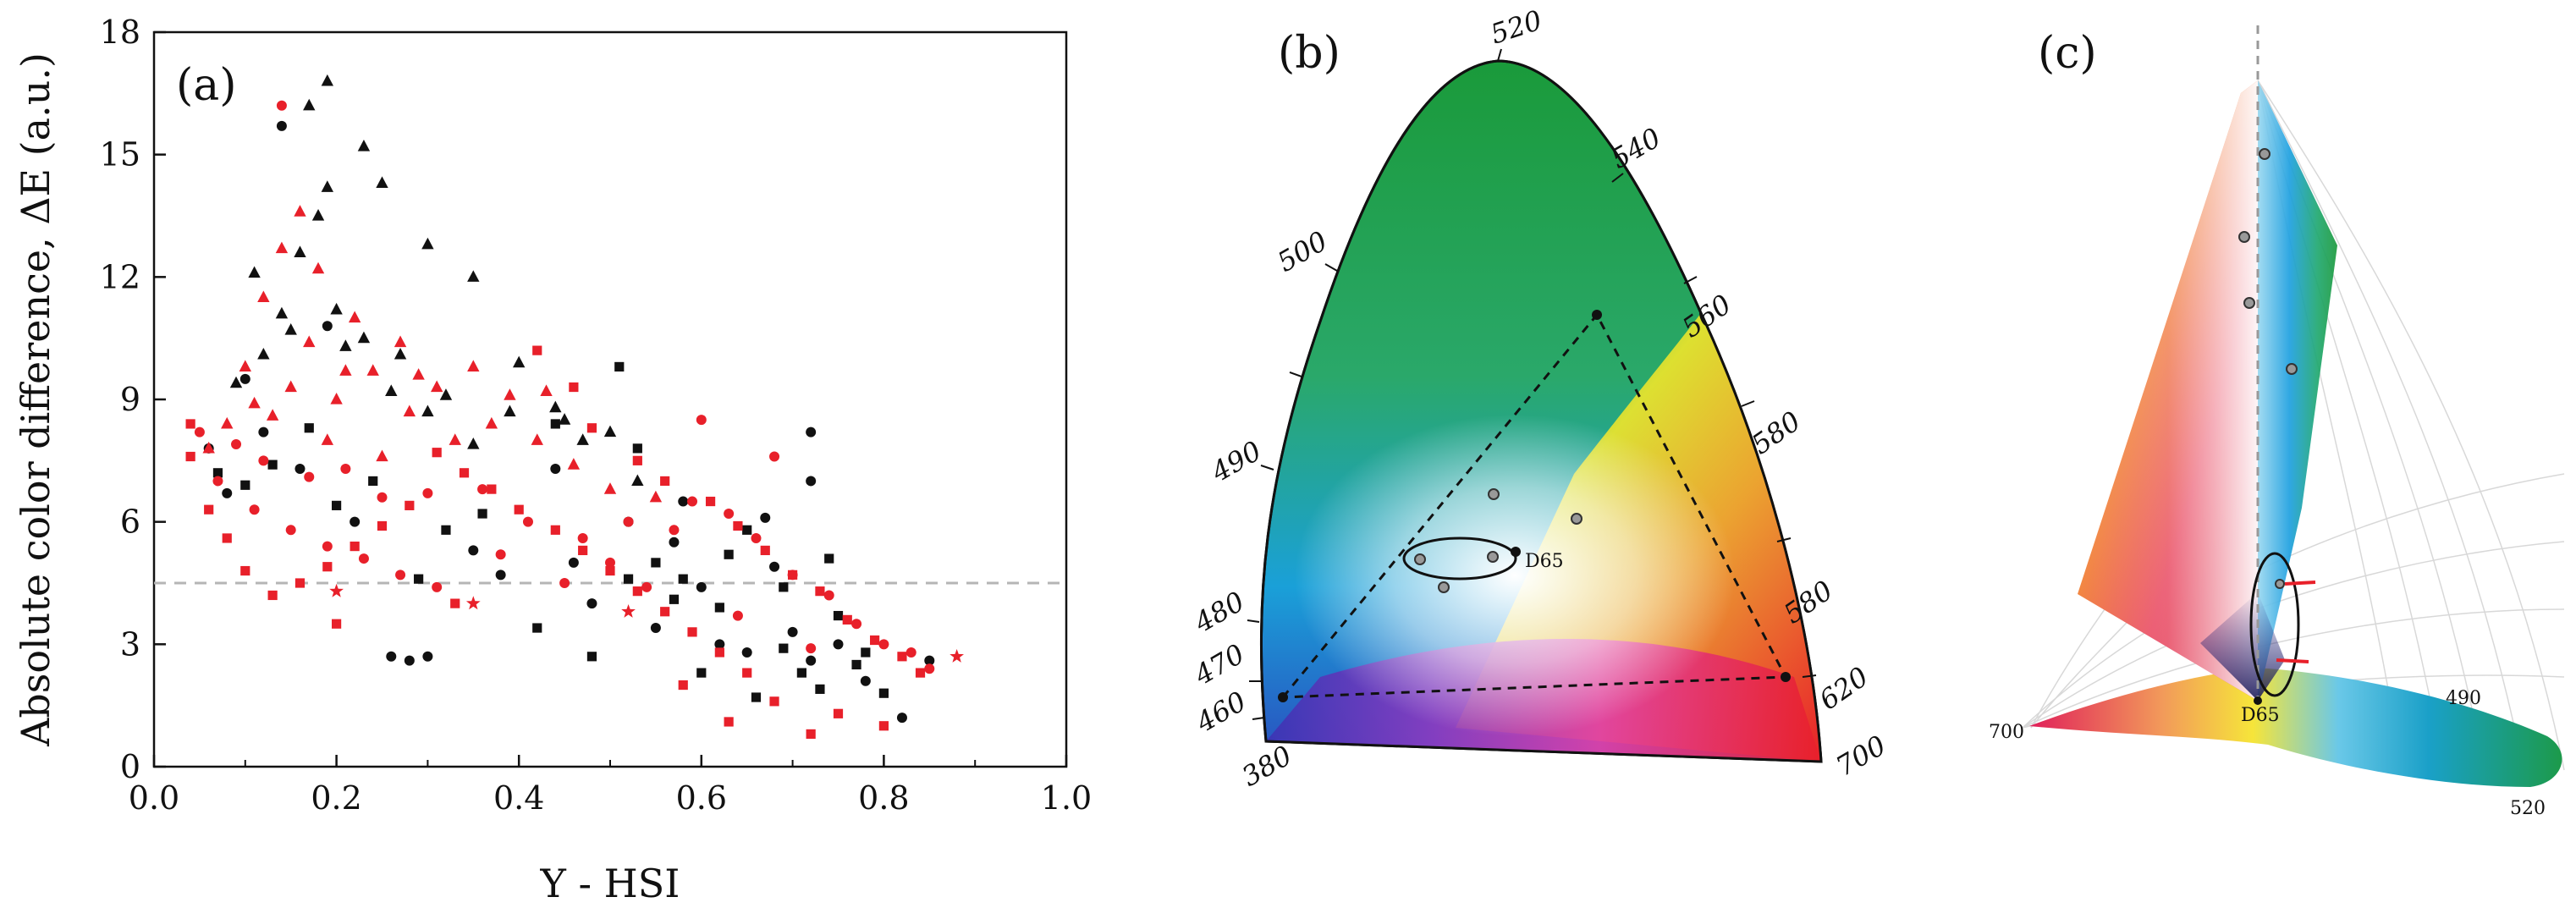 The image size is (2576, 919). I want to click on x-tick-label: 0.0, so click(154, 798).